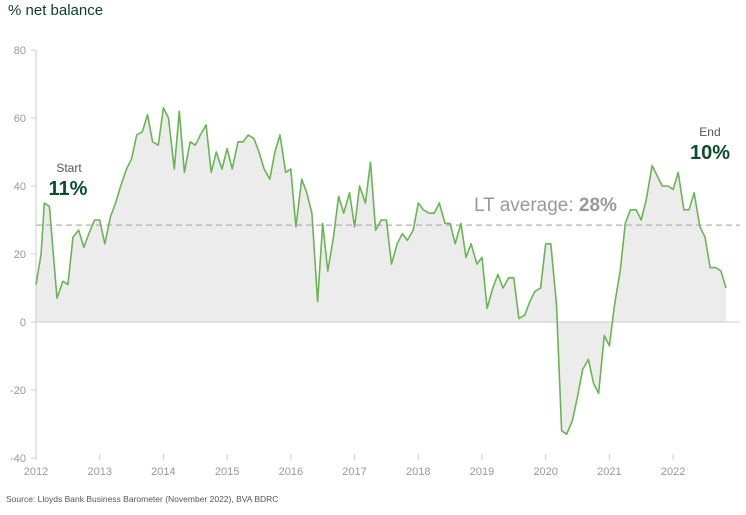  Describe the element at coordinates (418, 472) in the screenshot. I see `x-tick-label: 2018` at that location.